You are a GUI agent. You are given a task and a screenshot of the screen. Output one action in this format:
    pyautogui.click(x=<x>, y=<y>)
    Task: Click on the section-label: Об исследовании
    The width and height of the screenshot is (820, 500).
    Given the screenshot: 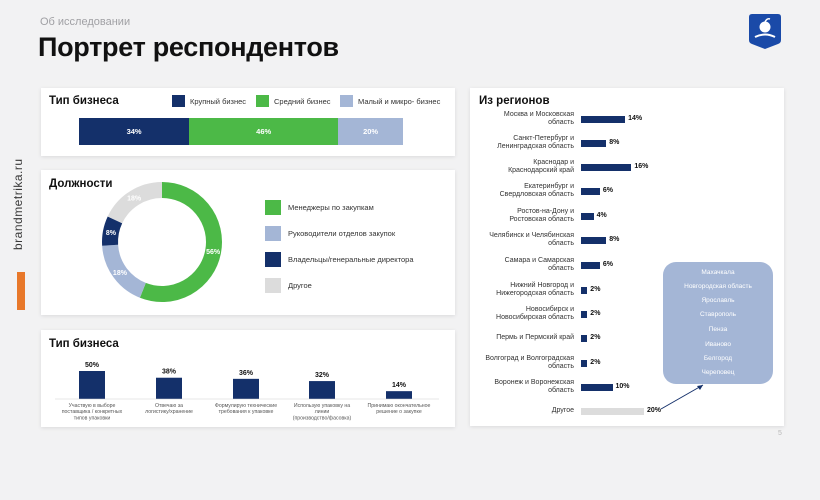 What is the action you would take?
    pyautogui.click(x=85, y=22)
    